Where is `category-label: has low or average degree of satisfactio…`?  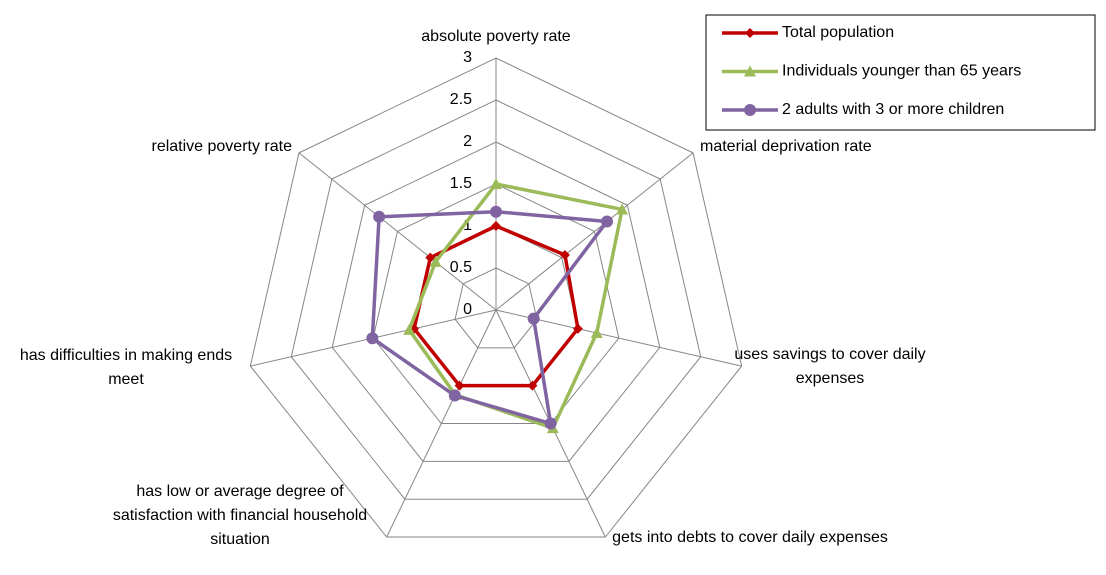 category-label: has low or average degree of satisfactio… is located at coordinates (240, 515).